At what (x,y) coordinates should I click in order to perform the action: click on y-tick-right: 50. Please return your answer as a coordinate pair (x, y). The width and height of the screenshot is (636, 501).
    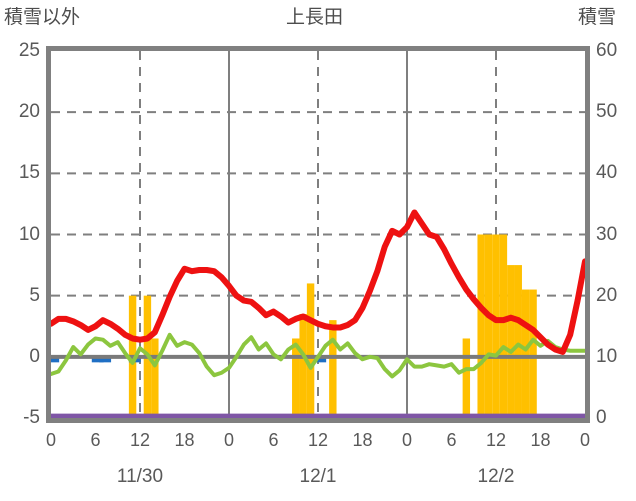
    Looking at the image, I should click on (607, 112).